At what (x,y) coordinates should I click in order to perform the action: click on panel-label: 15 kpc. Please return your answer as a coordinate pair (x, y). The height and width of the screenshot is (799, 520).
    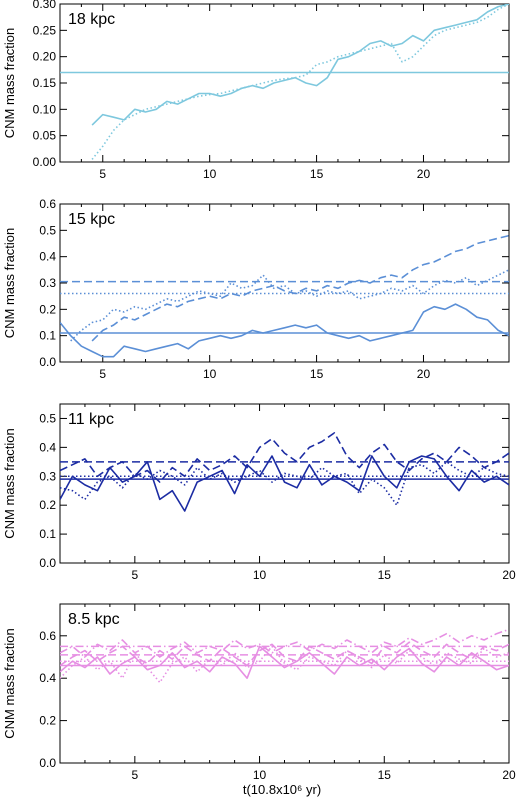
    Looking at the image, I should click on (91, 219).